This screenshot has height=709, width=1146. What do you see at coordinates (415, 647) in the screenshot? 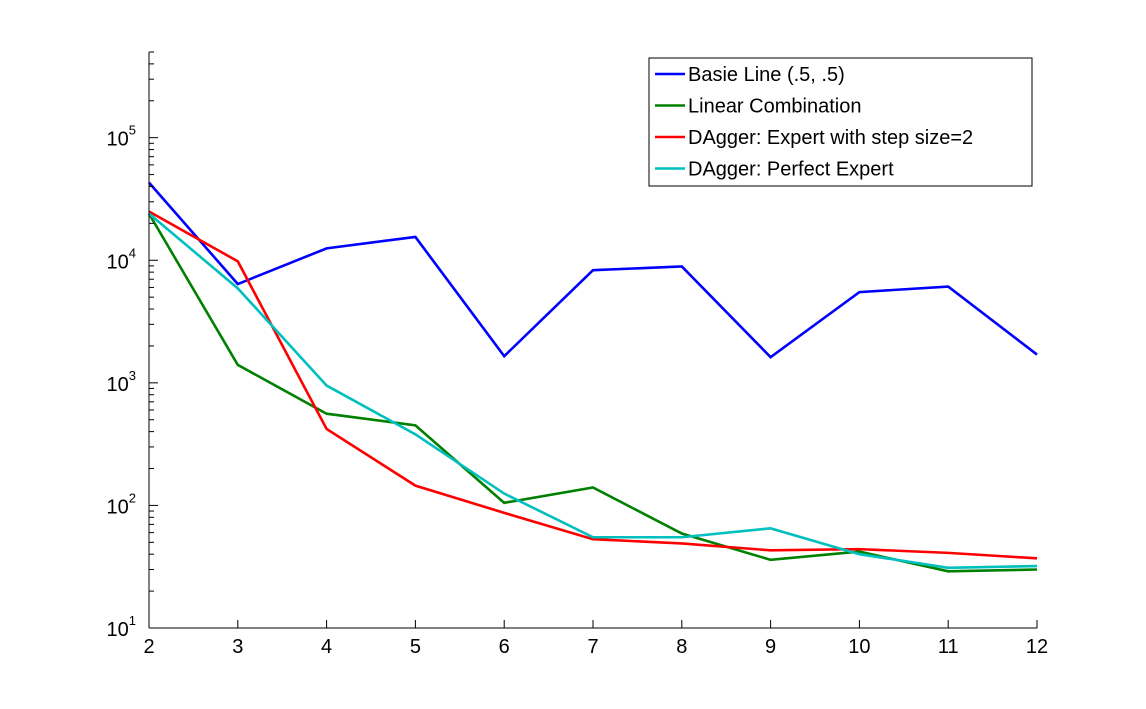
I see `x-tick-label: 5` at bounding box center [415, 647].